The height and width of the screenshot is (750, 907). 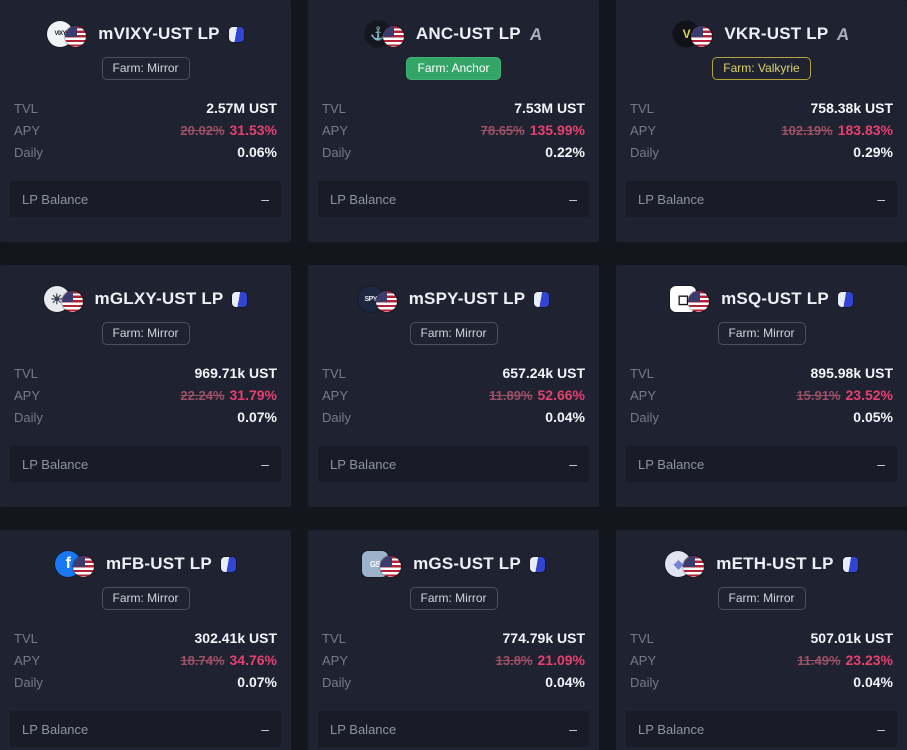 What do you see at coordinates (257, 152) in the screenshot?
I see `daily-value: 0.06%` at bounding box center [257, 152].